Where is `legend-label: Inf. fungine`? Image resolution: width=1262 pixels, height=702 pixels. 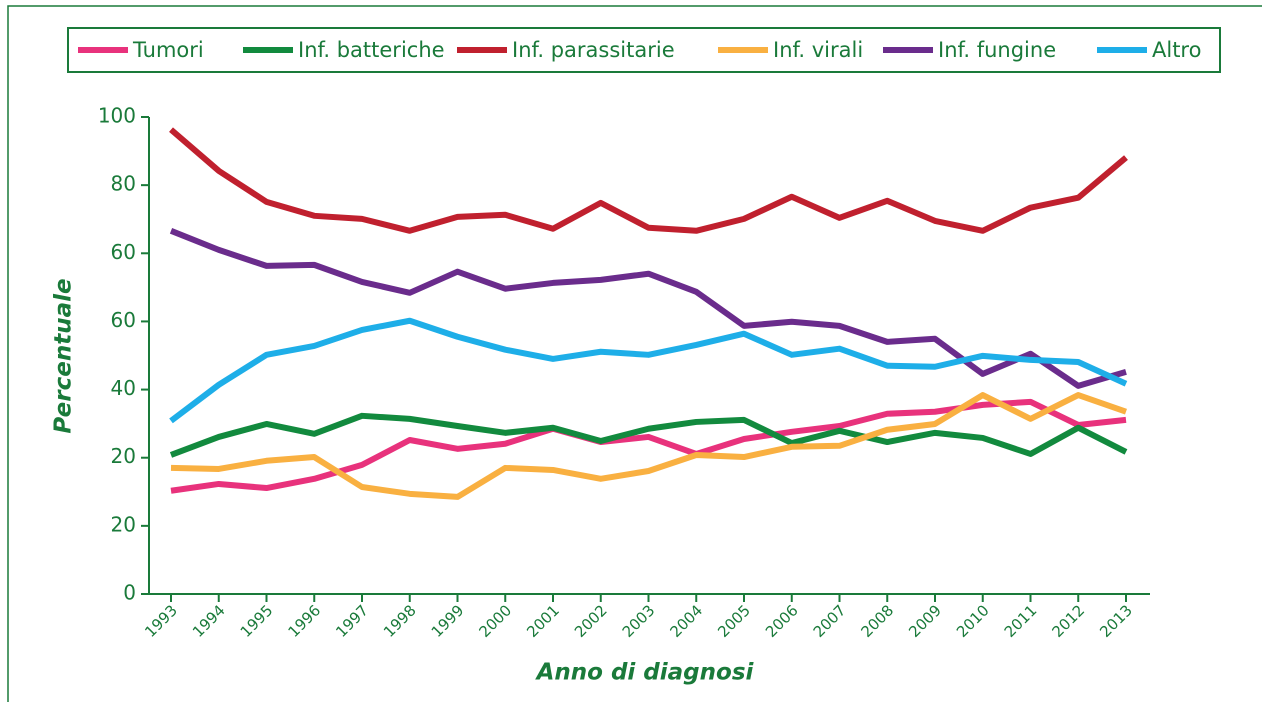
legend-label: Inf. fungine is located at coordinates (997, 50).